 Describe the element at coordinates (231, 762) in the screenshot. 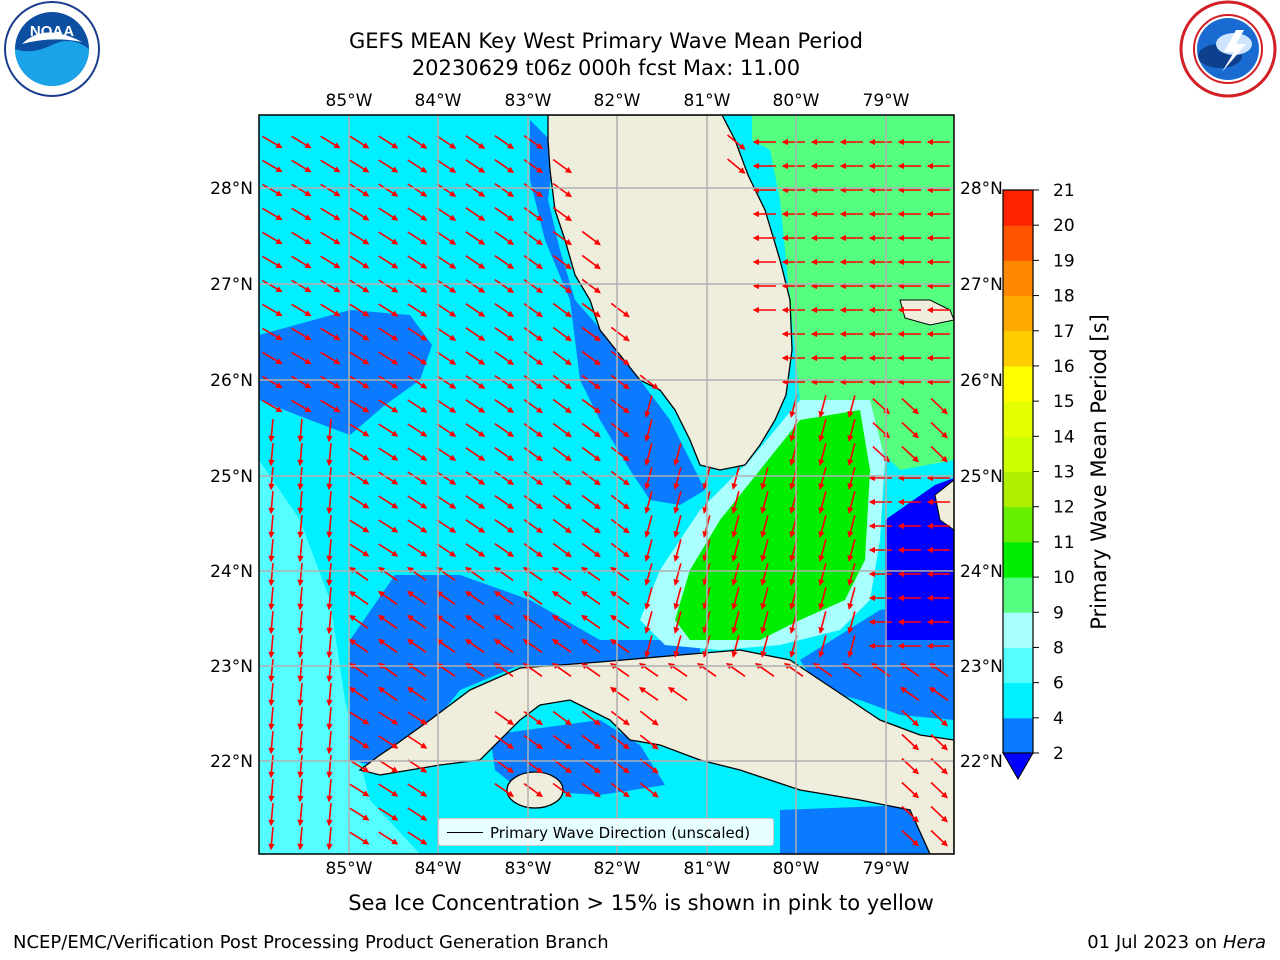

I see `lat-label-left: 22°N` at that location.